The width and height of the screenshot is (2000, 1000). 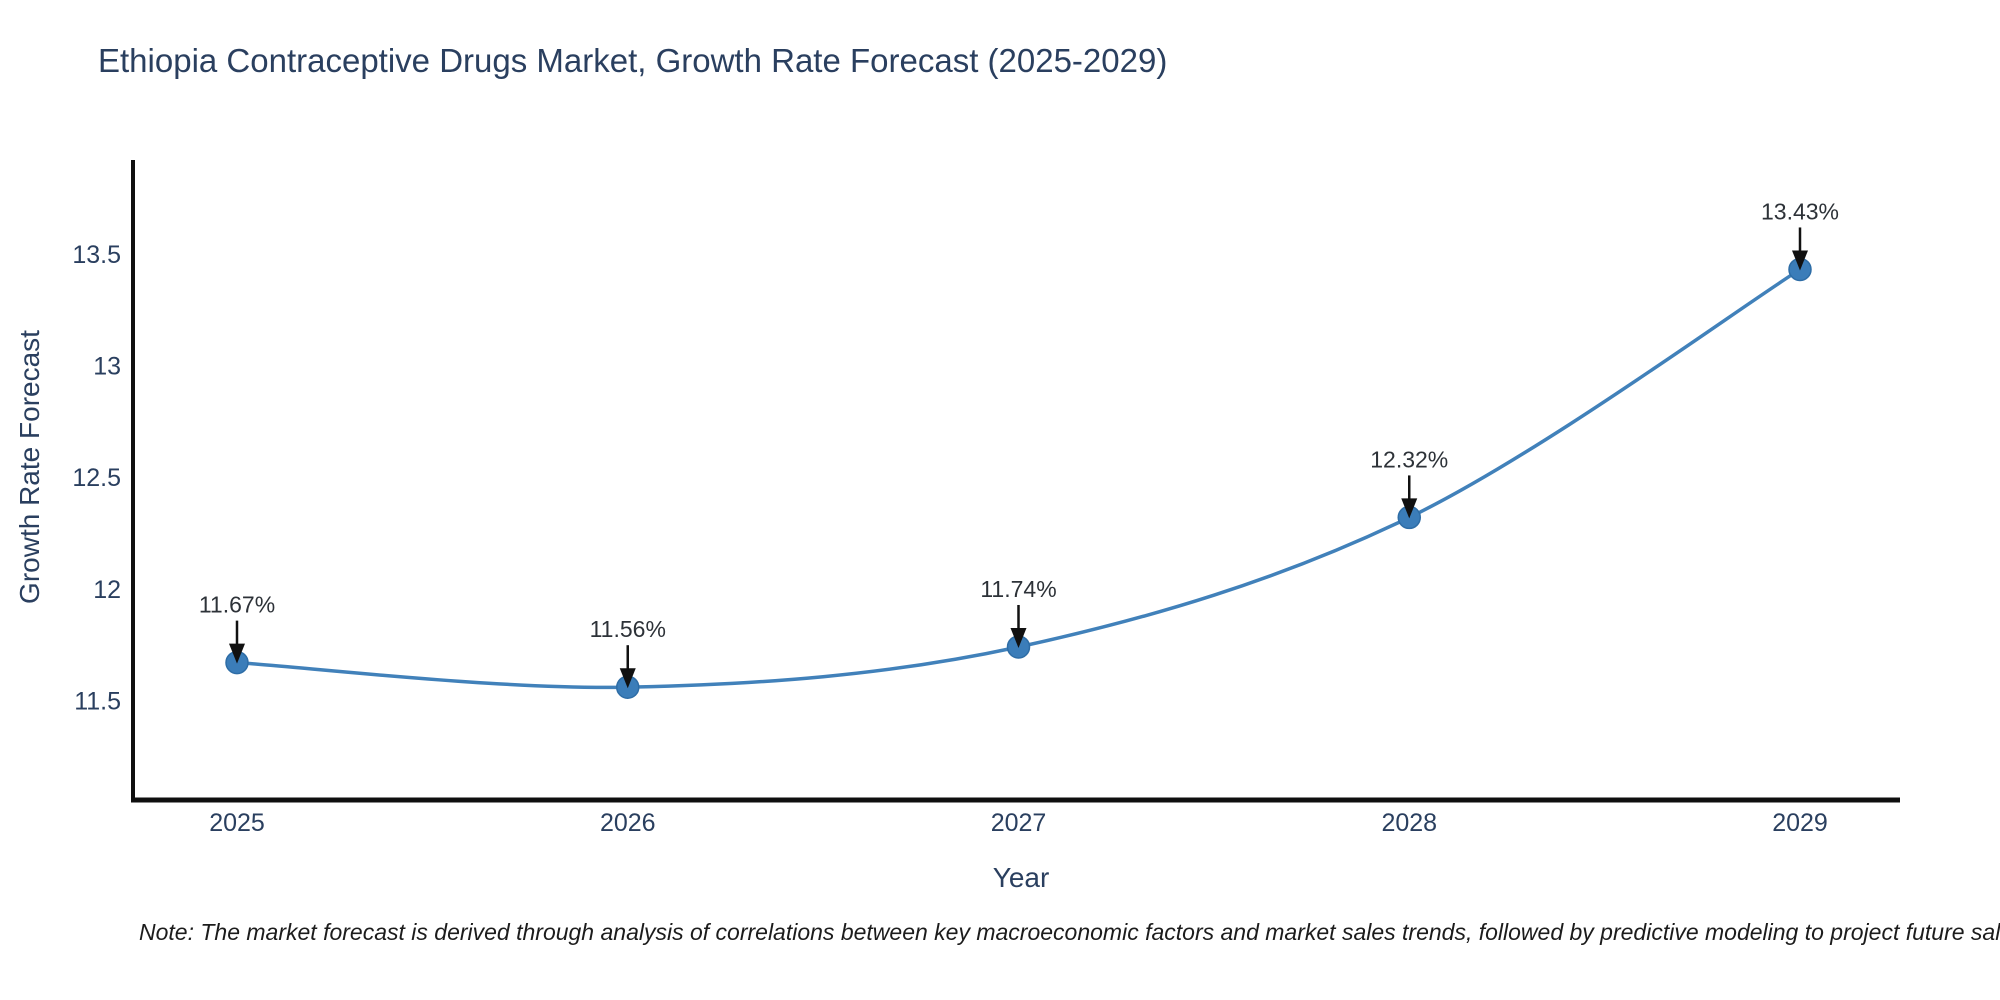 I want to click on y-tick-label: 12, so click(x=107, y=590).